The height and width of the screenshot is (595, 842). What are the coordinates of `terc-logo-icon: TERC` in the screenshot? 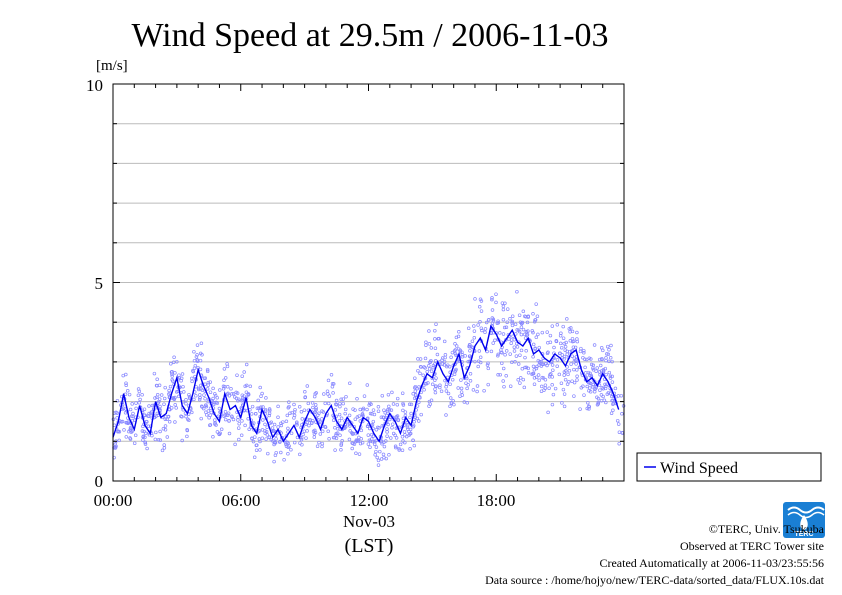 It's located at (804, 520).